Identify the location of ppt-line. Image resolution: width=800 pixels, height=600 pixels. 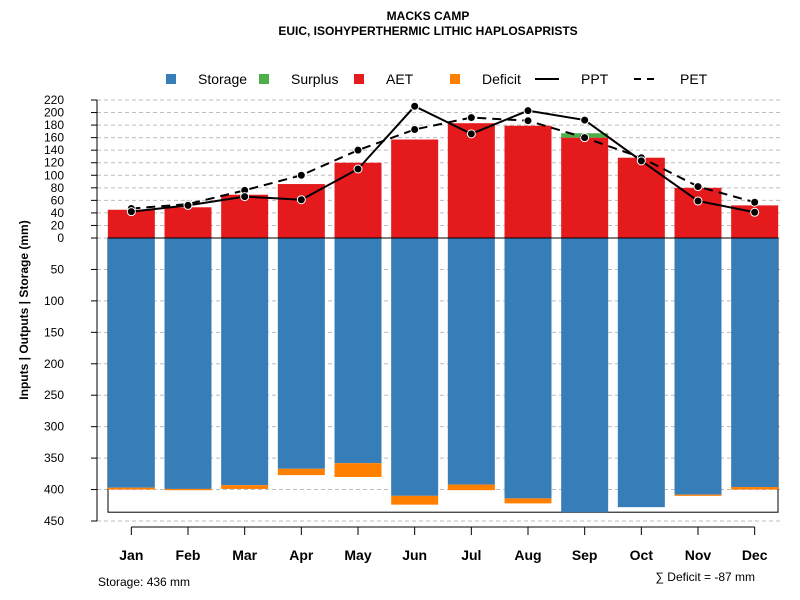
(443, 159).